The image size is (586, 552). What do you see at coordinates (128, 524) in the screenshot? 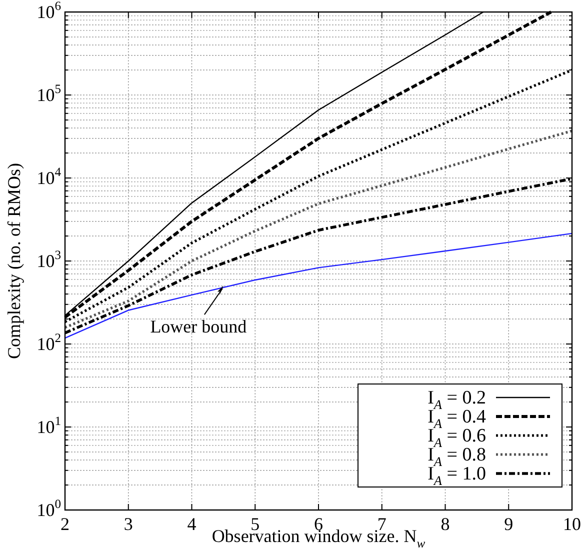
I see `x-tick-label: 3` at bounding box center [128, 524].